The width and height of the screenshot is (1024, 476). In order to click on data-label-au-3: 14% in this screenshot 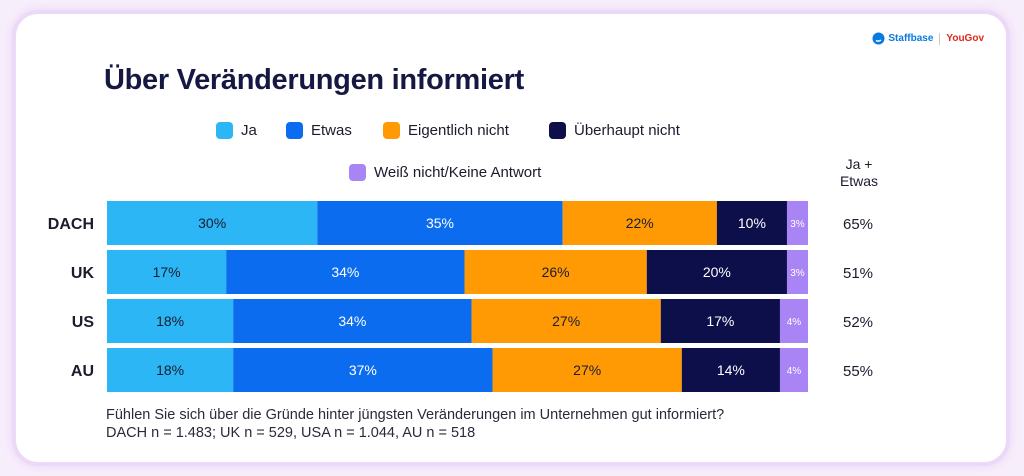, I will do `click(731, 370)`.